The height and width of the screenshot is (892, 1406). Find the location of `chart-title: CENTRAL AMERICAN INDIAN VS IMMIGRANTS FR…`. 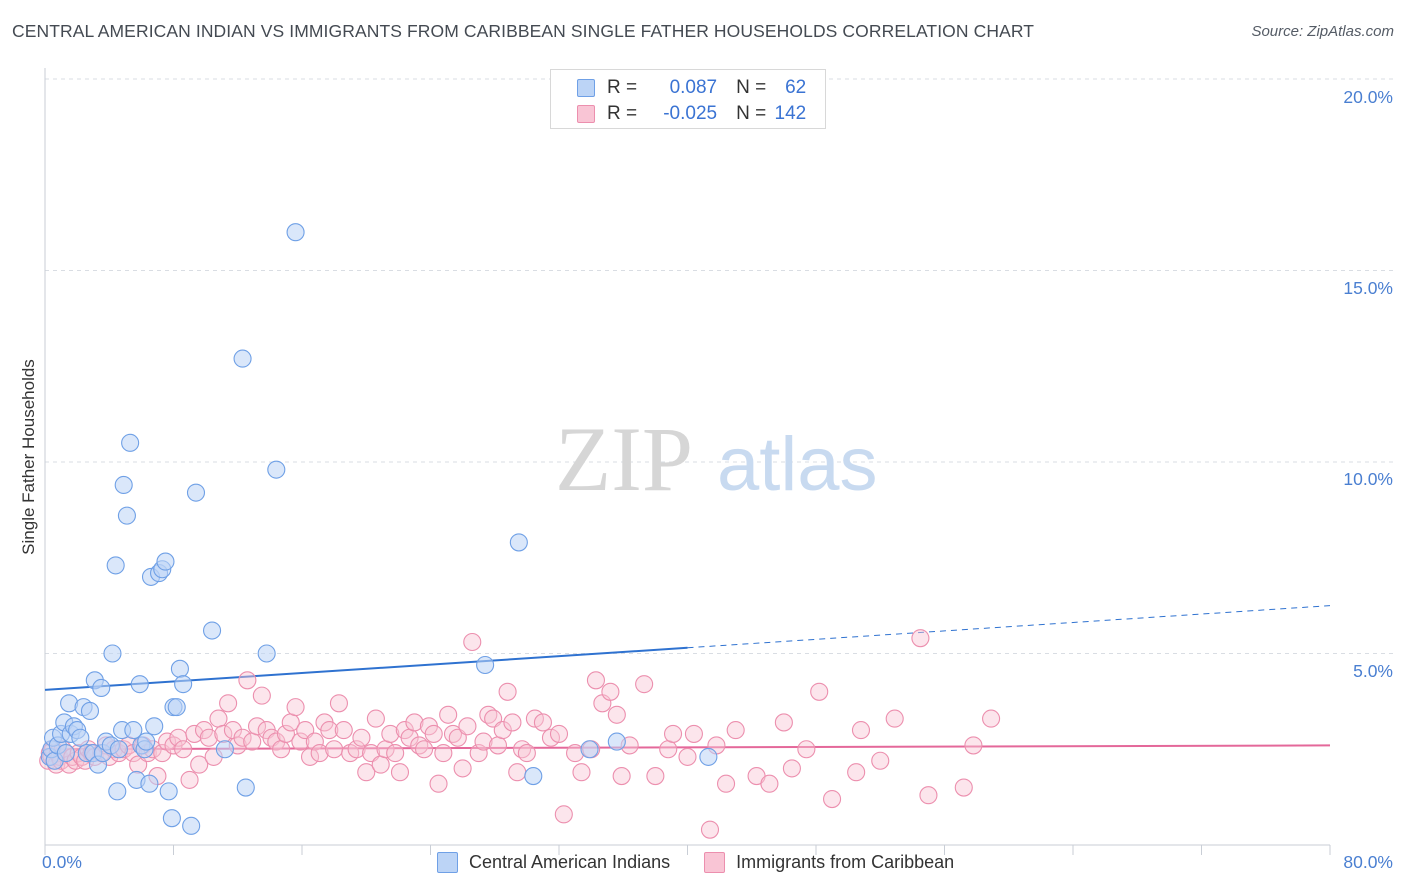

chart-title: CENTRAL AMERICAN INDIAN VS IMMIGRANTS FR… is located at coordinates (523, 31).